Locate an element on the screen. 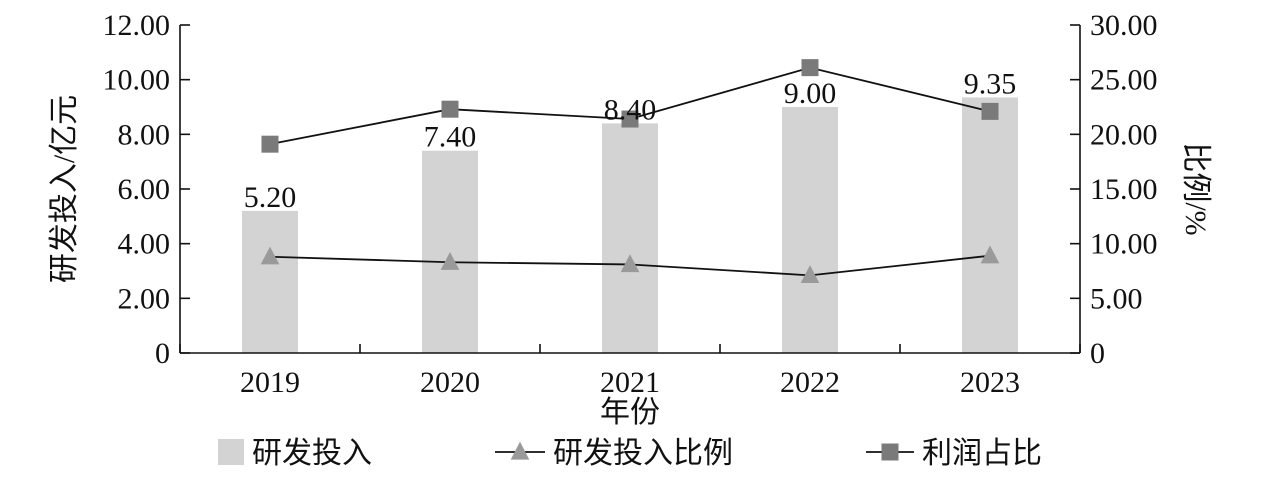 The height and width of the screenshot is (488, 1261). legend-triangle-marker is located at coordinates (520, 450).